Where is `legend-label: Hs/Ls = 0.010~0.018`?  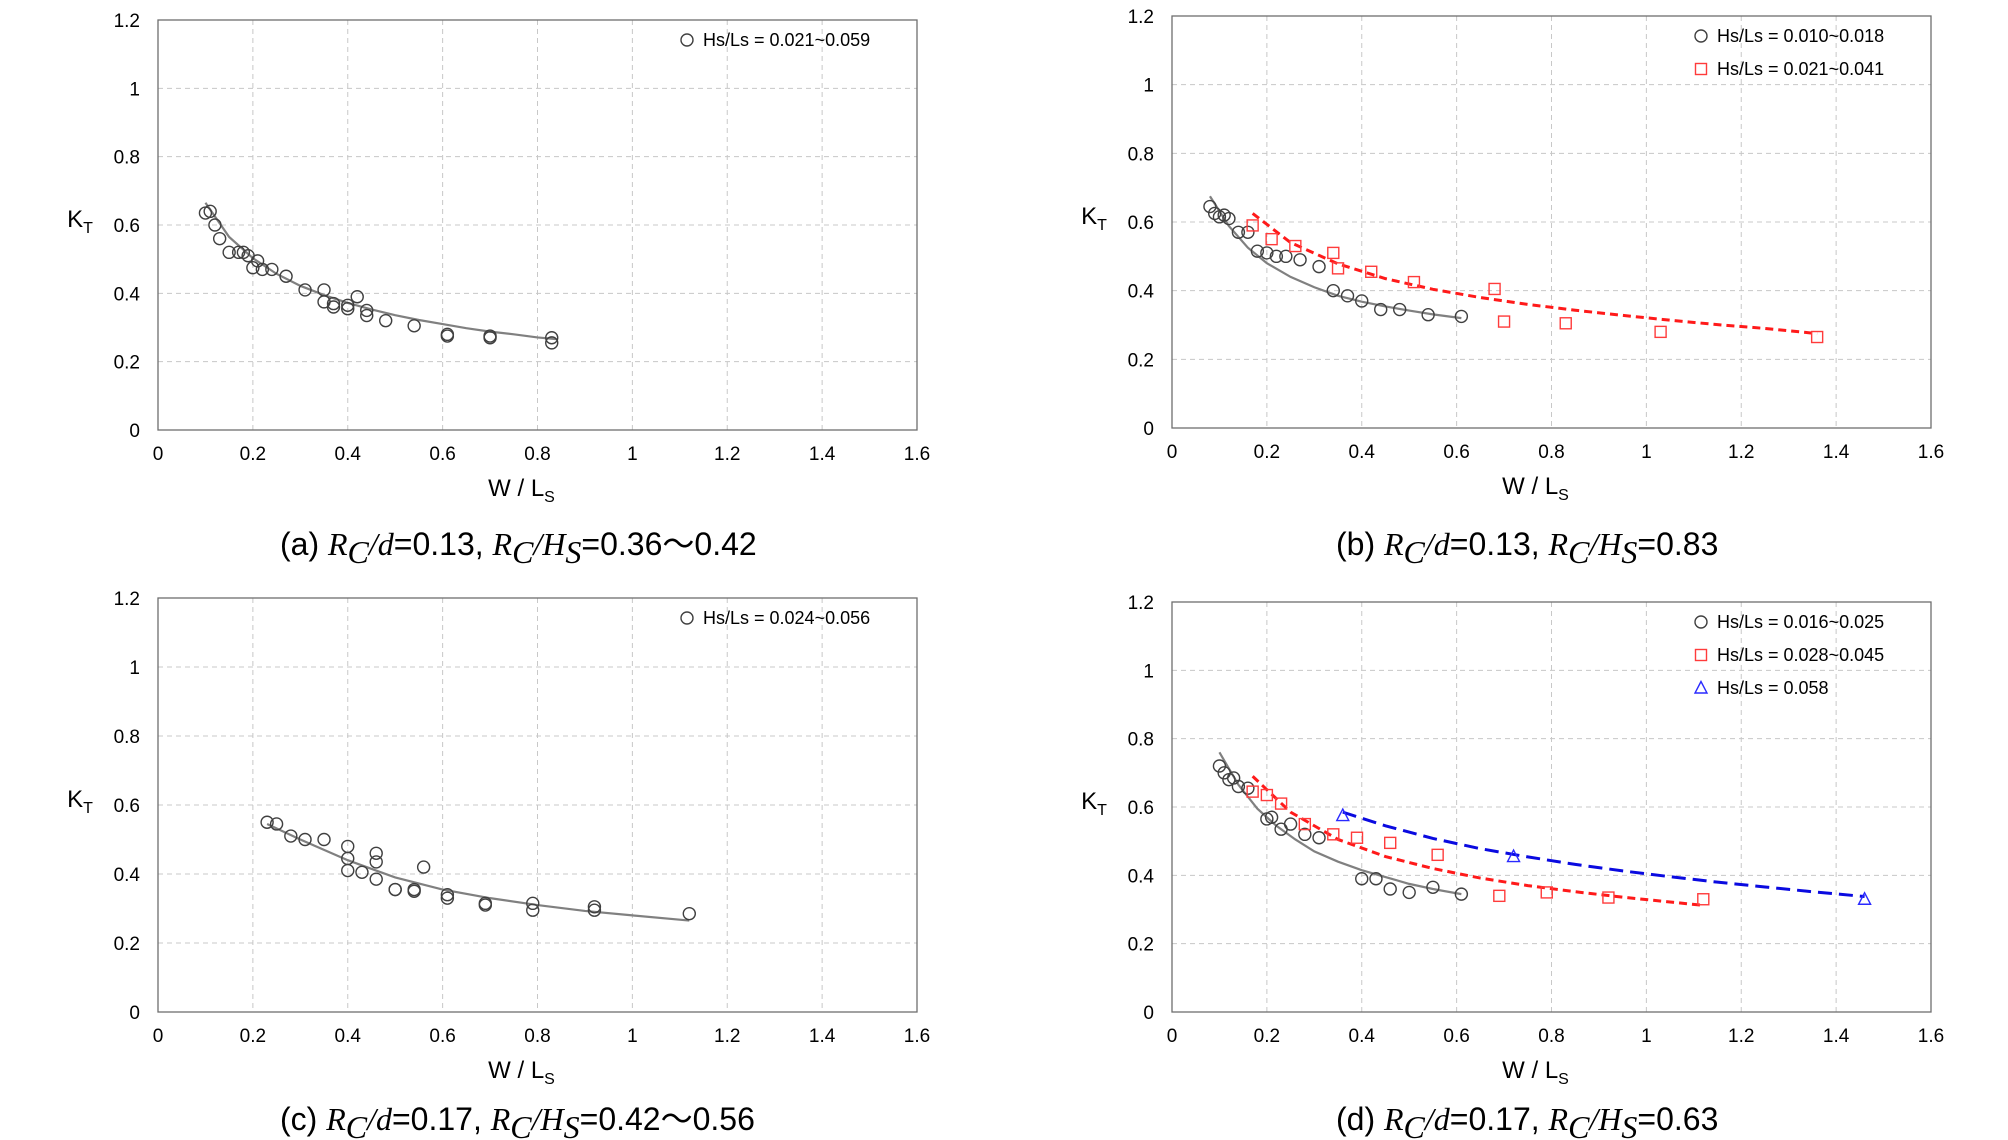 legend-label: Hs/Ls = 0.010~0.018 is located at coordinates (1800, 36).